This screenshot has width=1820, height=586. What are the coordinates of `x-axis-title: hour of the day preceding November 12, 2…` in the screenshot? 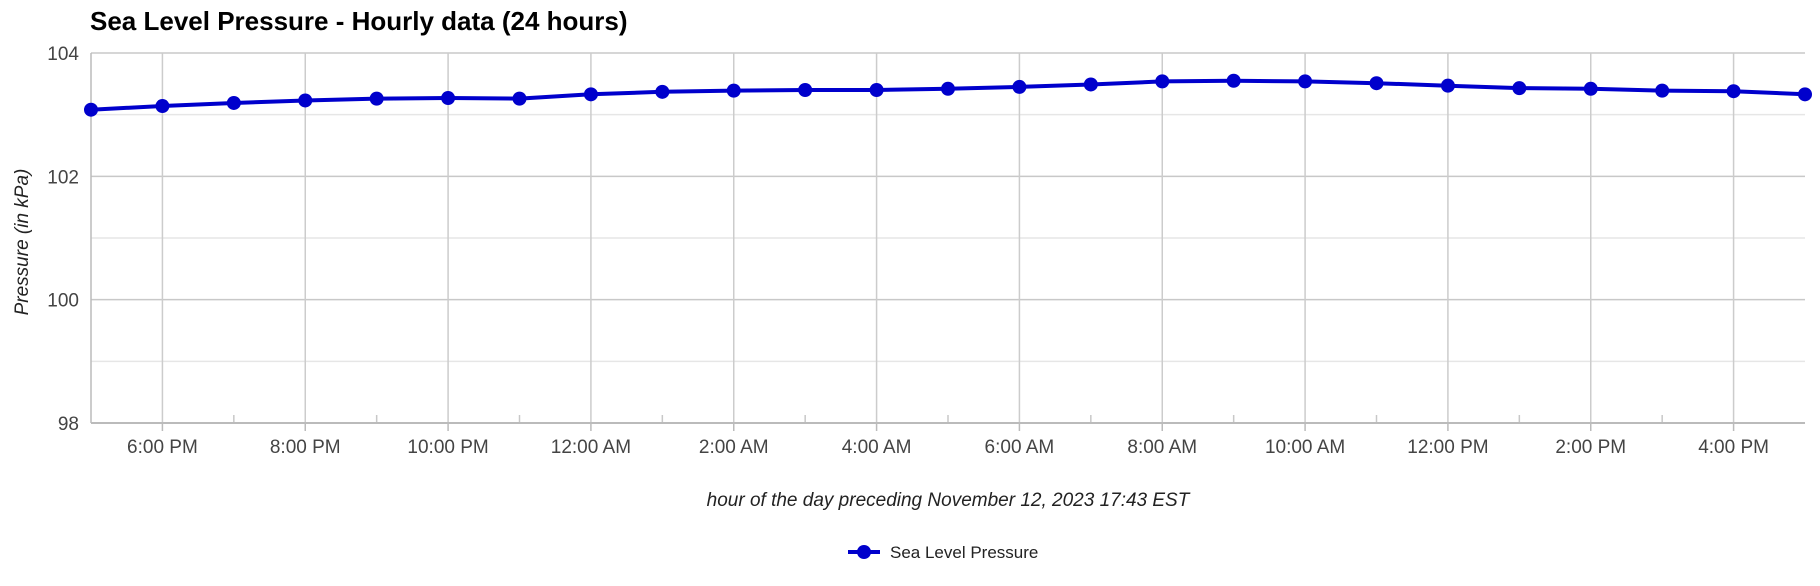 It's located at (949, 500).